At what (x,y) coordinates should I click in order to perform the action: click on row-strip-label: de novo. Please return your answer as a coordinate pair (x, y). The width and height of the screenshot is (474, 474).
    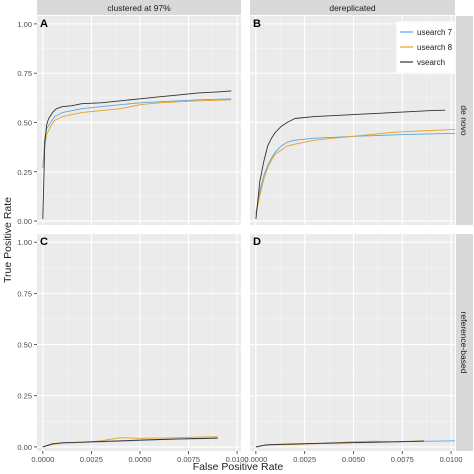
    Looking at the image, I should click on (464, 120).